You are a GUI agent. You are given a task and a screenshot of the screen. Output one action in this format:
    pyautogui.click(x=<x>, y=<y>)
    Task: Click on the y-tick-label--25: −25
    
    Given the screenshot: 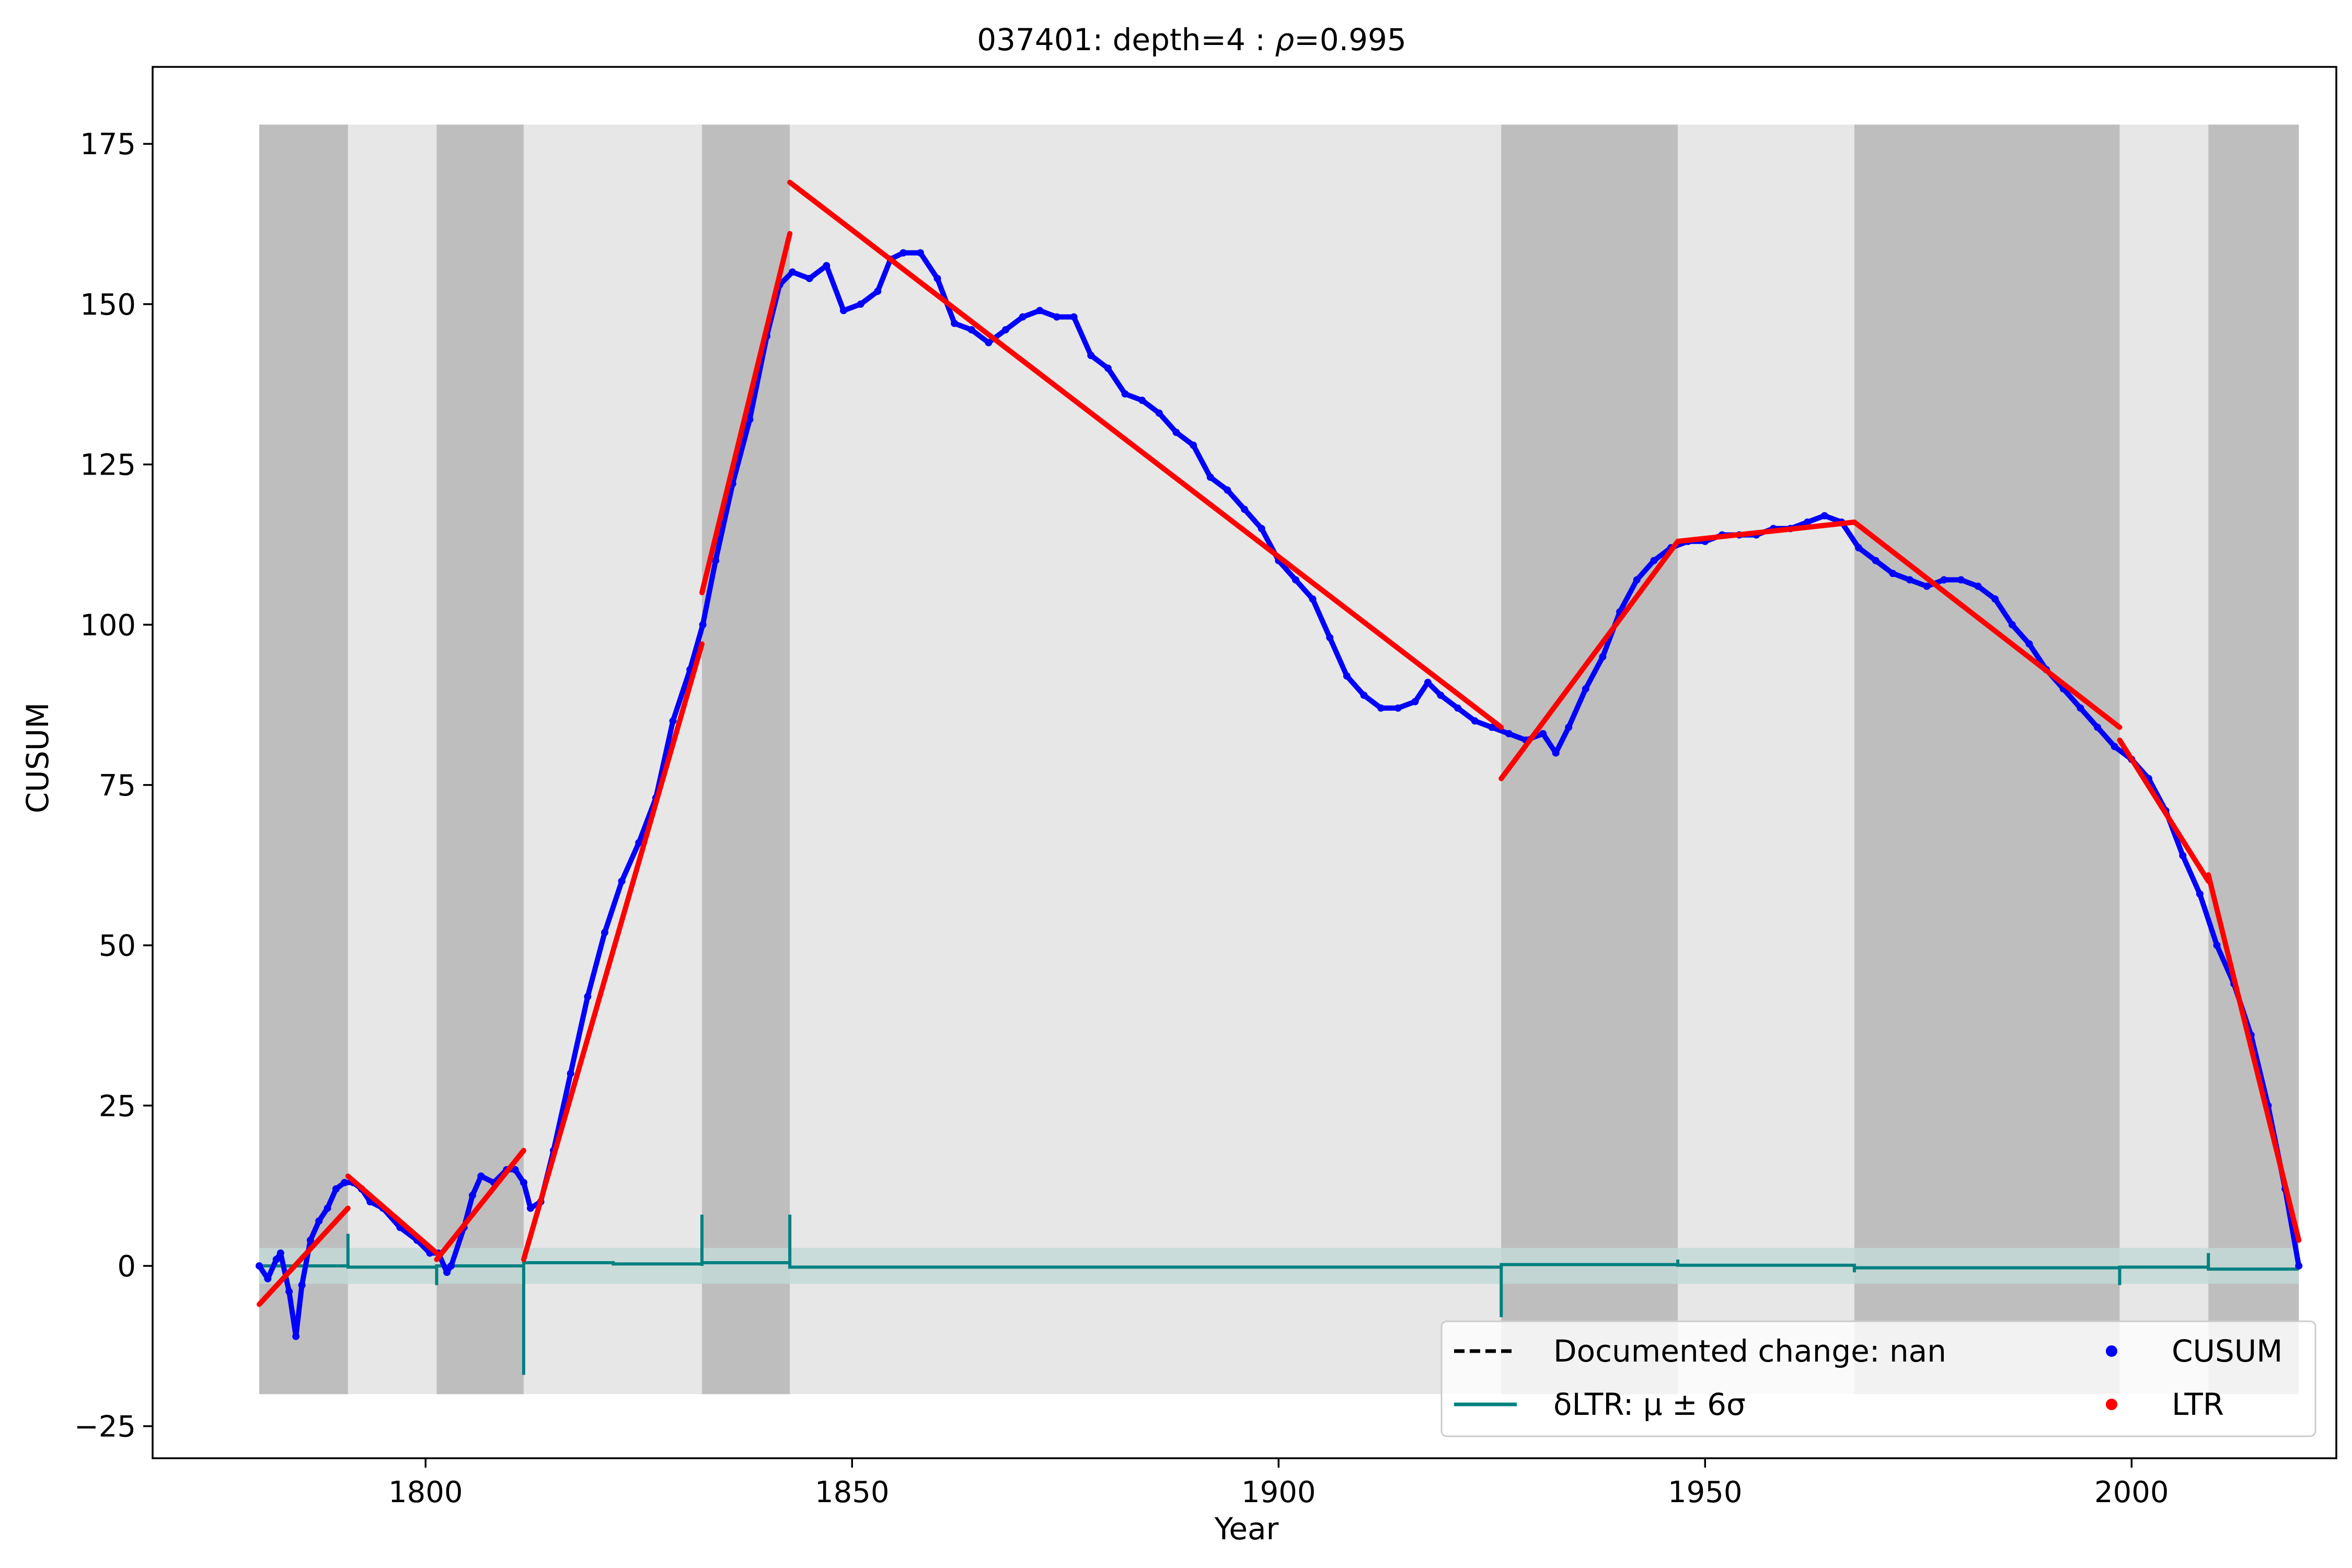 What is the action you would take?
    pyautogui.click(x=105, y=1427)
    